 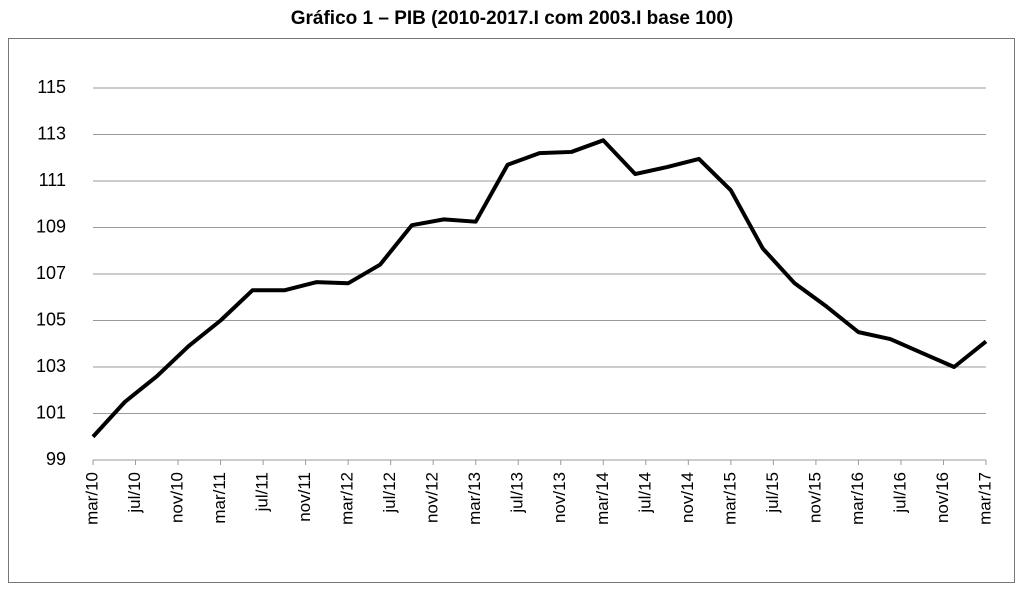 What do you see at coordinates (687, 497) in the screenshot?
I see `x-tick-label: nov/14` at bounding box center [687, 497].